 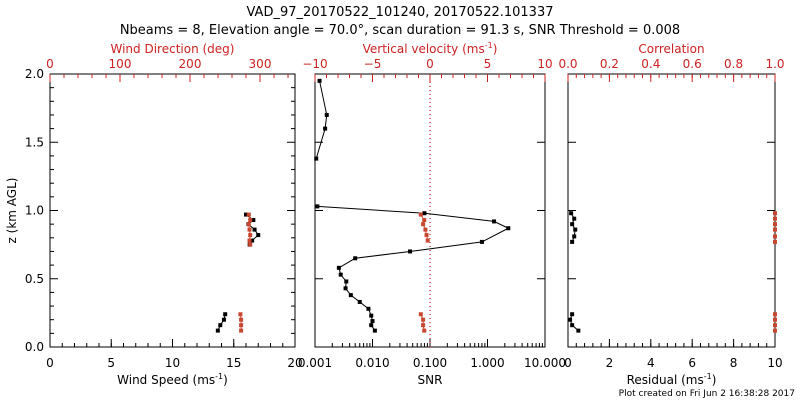 I want to click on bottom-axis-label-main: Wind Speed (ms, so click(x=166, y=380).